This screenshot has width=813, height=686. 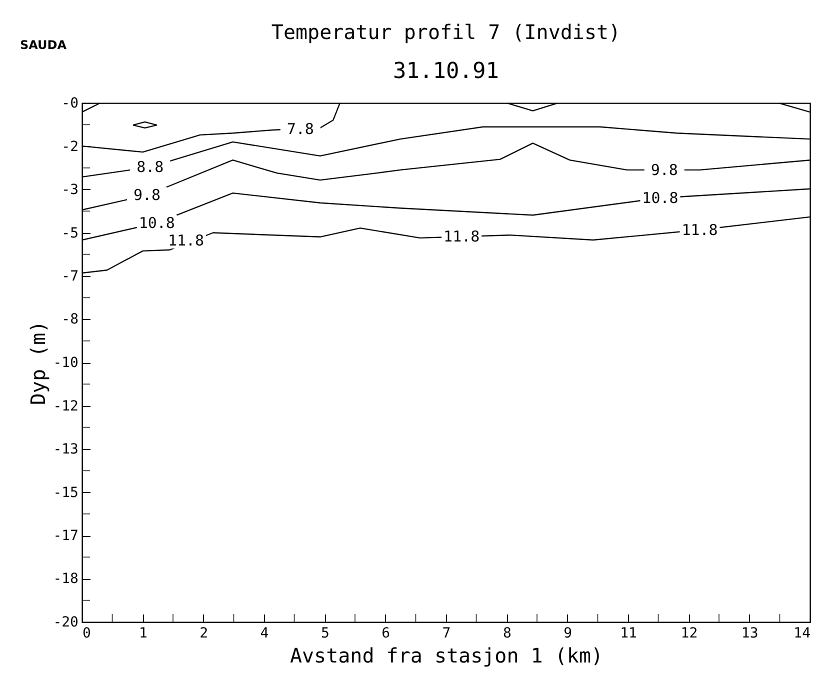 What do you see at coordinates (65, 492) in the screenshot?
I see `y-tick-label: -15` at bounding box center [65, 492].